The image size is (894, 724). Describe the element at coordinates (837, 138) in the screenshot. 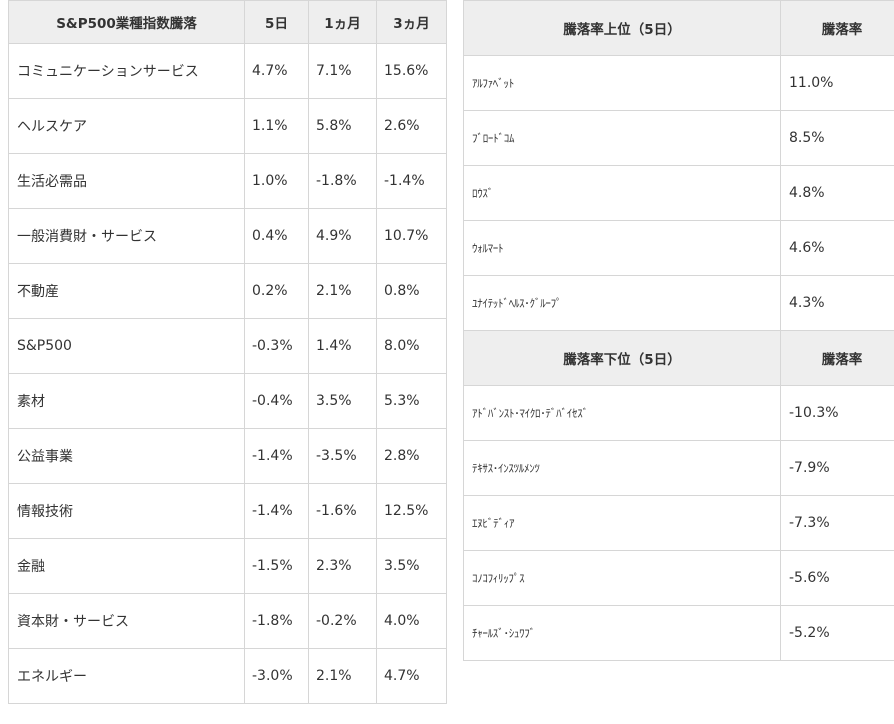

I see `stock-rate: 8.5%` at that location.